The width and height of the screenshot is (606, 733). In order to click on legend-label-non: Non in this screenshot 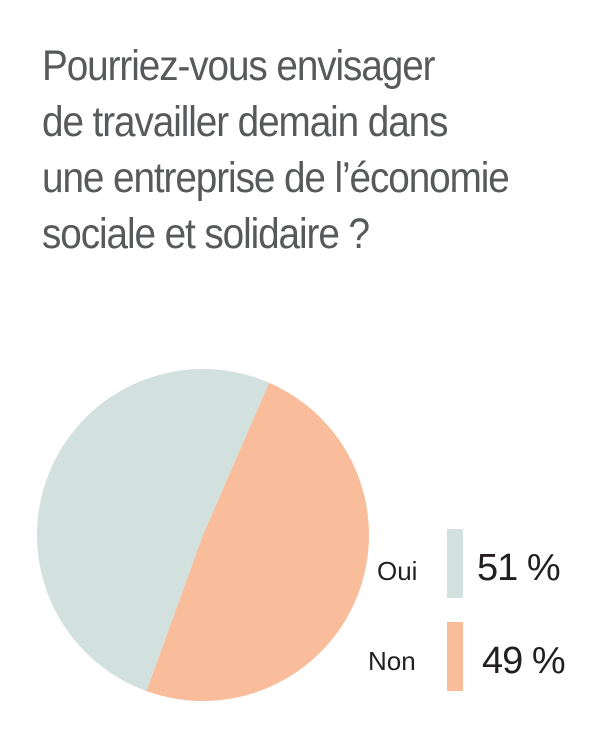, I will do `click(392, 661)`.